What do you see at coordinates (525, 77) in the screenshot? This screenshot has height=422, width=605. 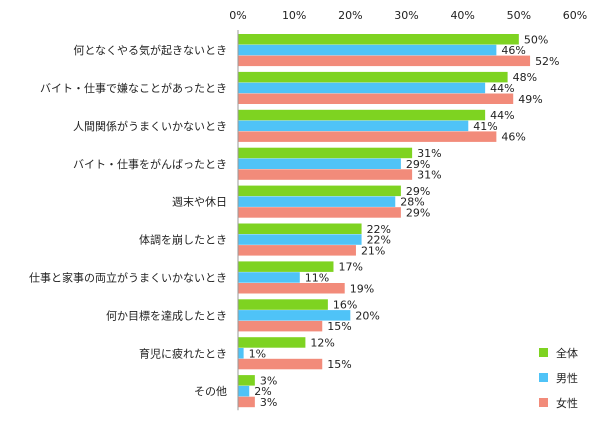 I see `value-label: 48%` at bounding box center [525, 77].